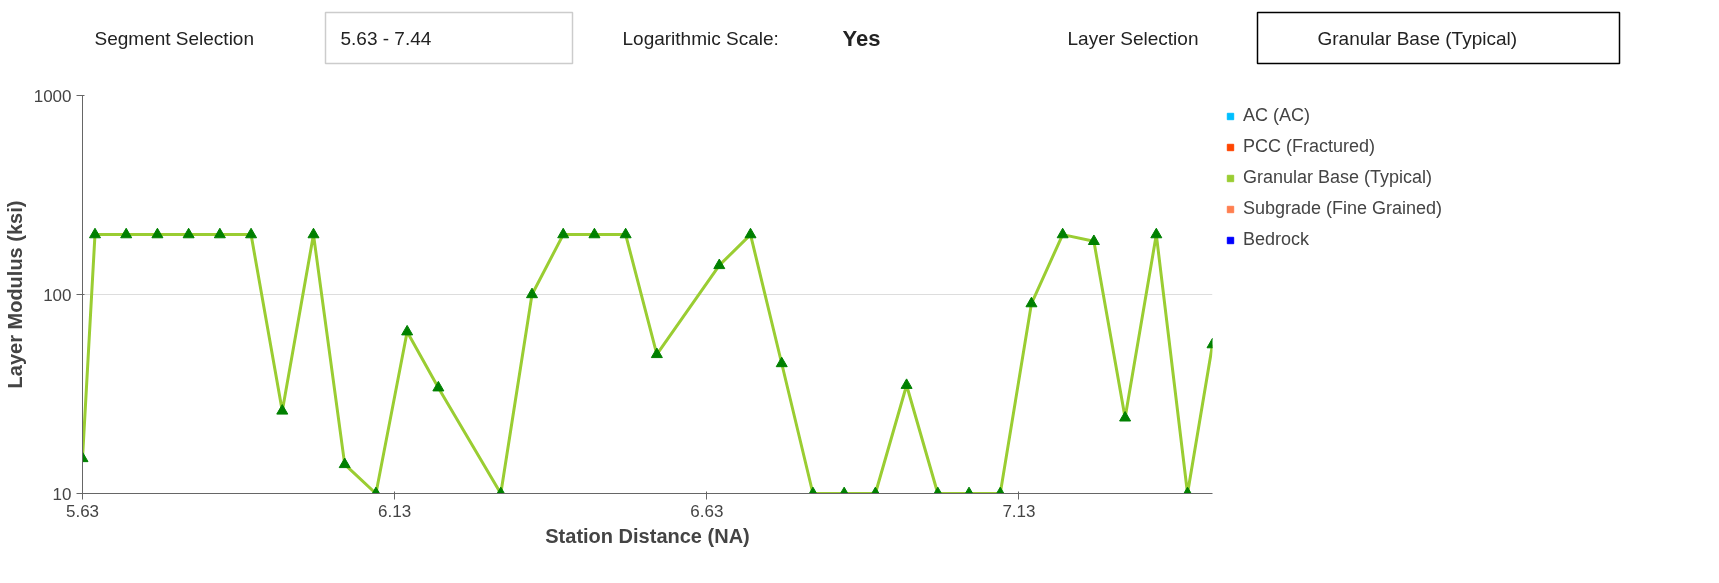 The height and width of the screenshot is (583, 1719). I want to click on text: Yes, so click(861, 38).